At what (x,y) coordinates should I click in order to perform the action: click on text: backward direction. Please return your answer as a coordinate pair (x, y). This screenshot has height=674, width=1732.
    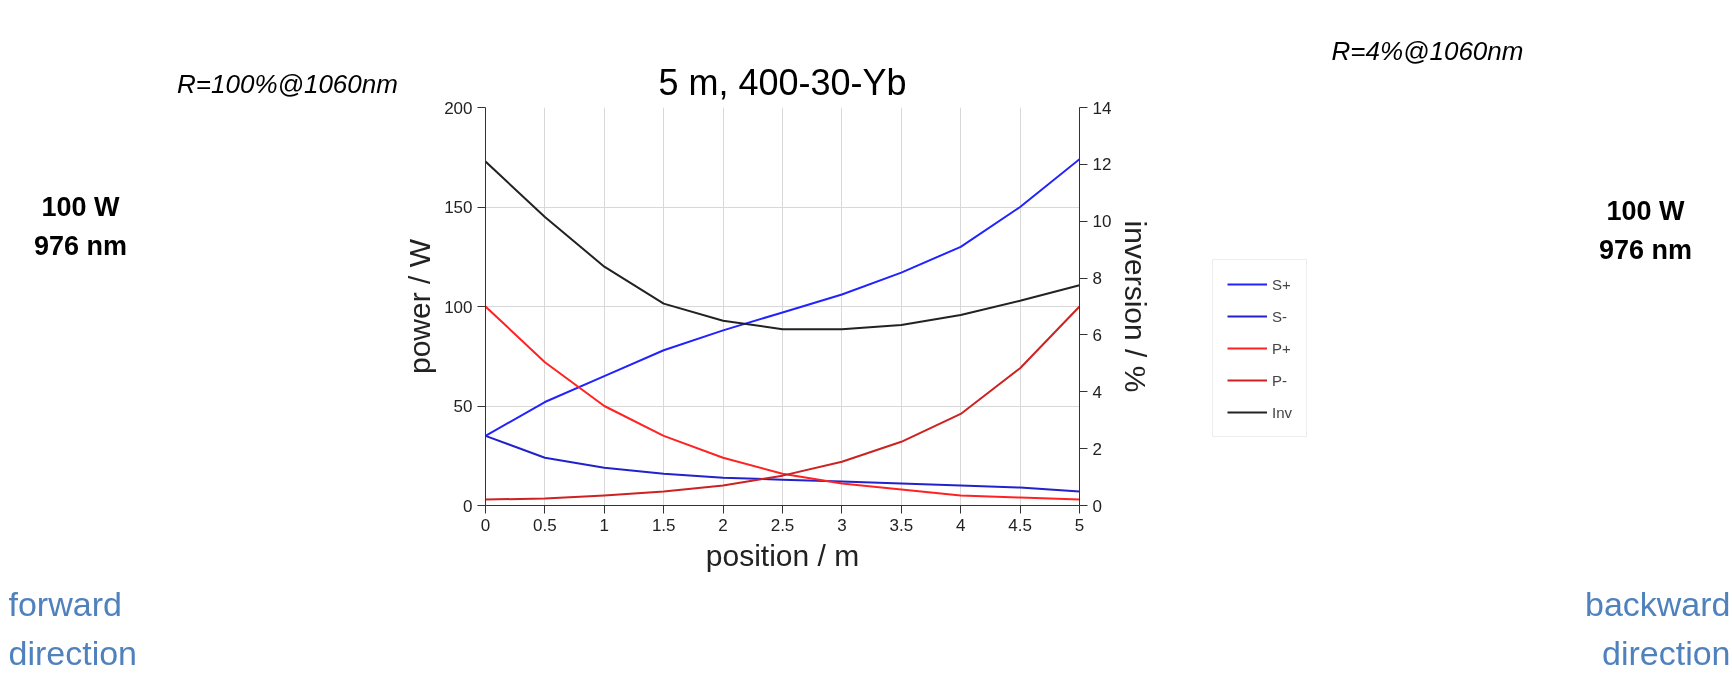
    Looking at the image, I should click on (1657, 628).